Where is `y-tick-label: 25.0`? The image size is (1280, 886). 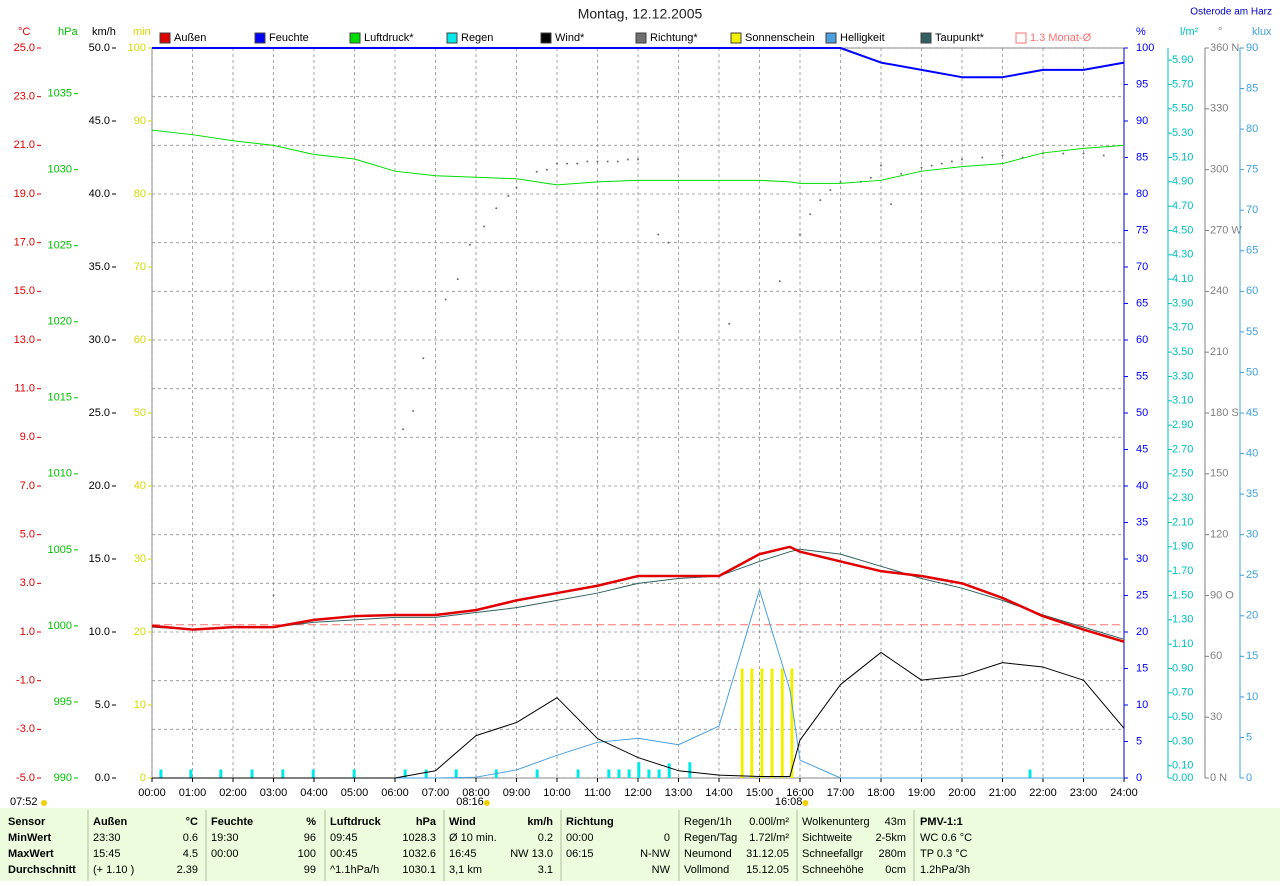
y-tick-label: 25.0 is located at coordinates (99, 413).